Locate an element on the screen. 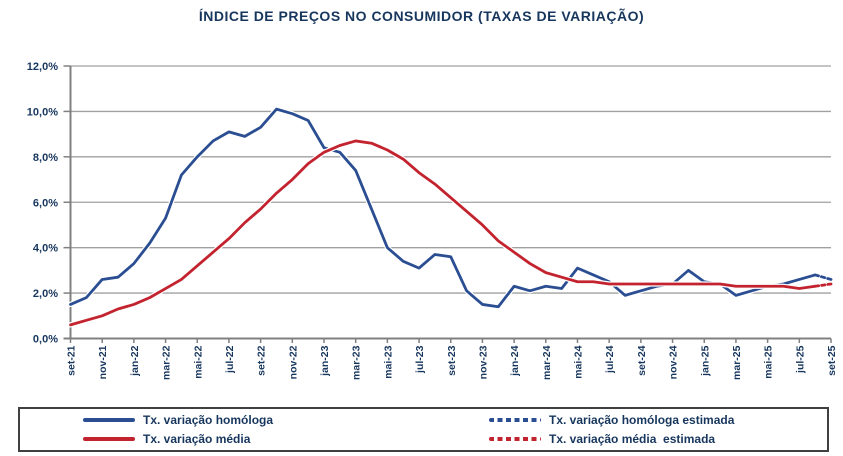 Image resolution: width=843 pixels, height=456 pixels. y-tick-label: 4,0% is located at coordinates (45, 249).